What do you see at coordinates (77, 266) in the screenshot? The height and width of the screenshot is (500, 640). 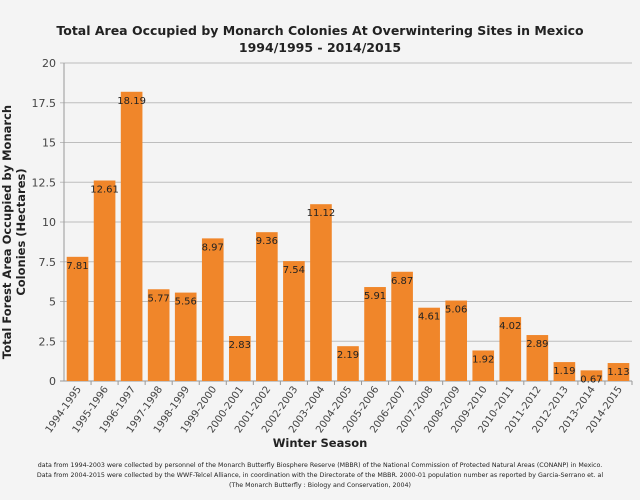 I see `data-label: 7.81` at bounding box center [77, 266].